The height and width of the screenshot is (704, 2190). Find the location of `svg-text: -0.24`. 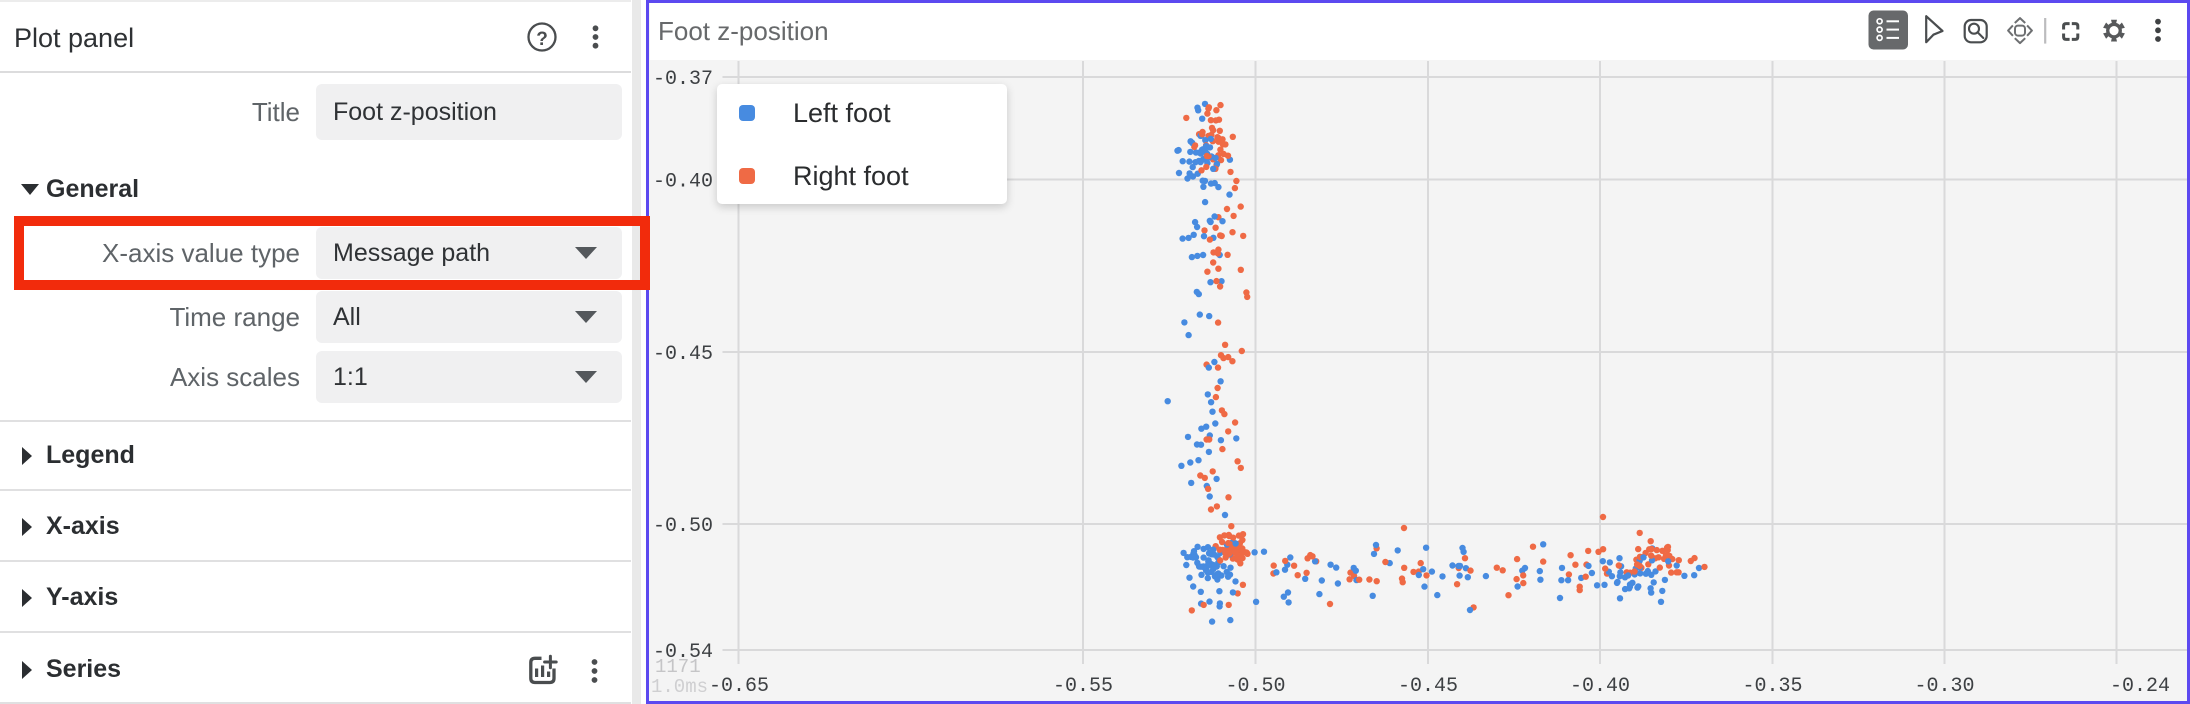

svg-text: -0.24 is located at coordinates (2140, 686).